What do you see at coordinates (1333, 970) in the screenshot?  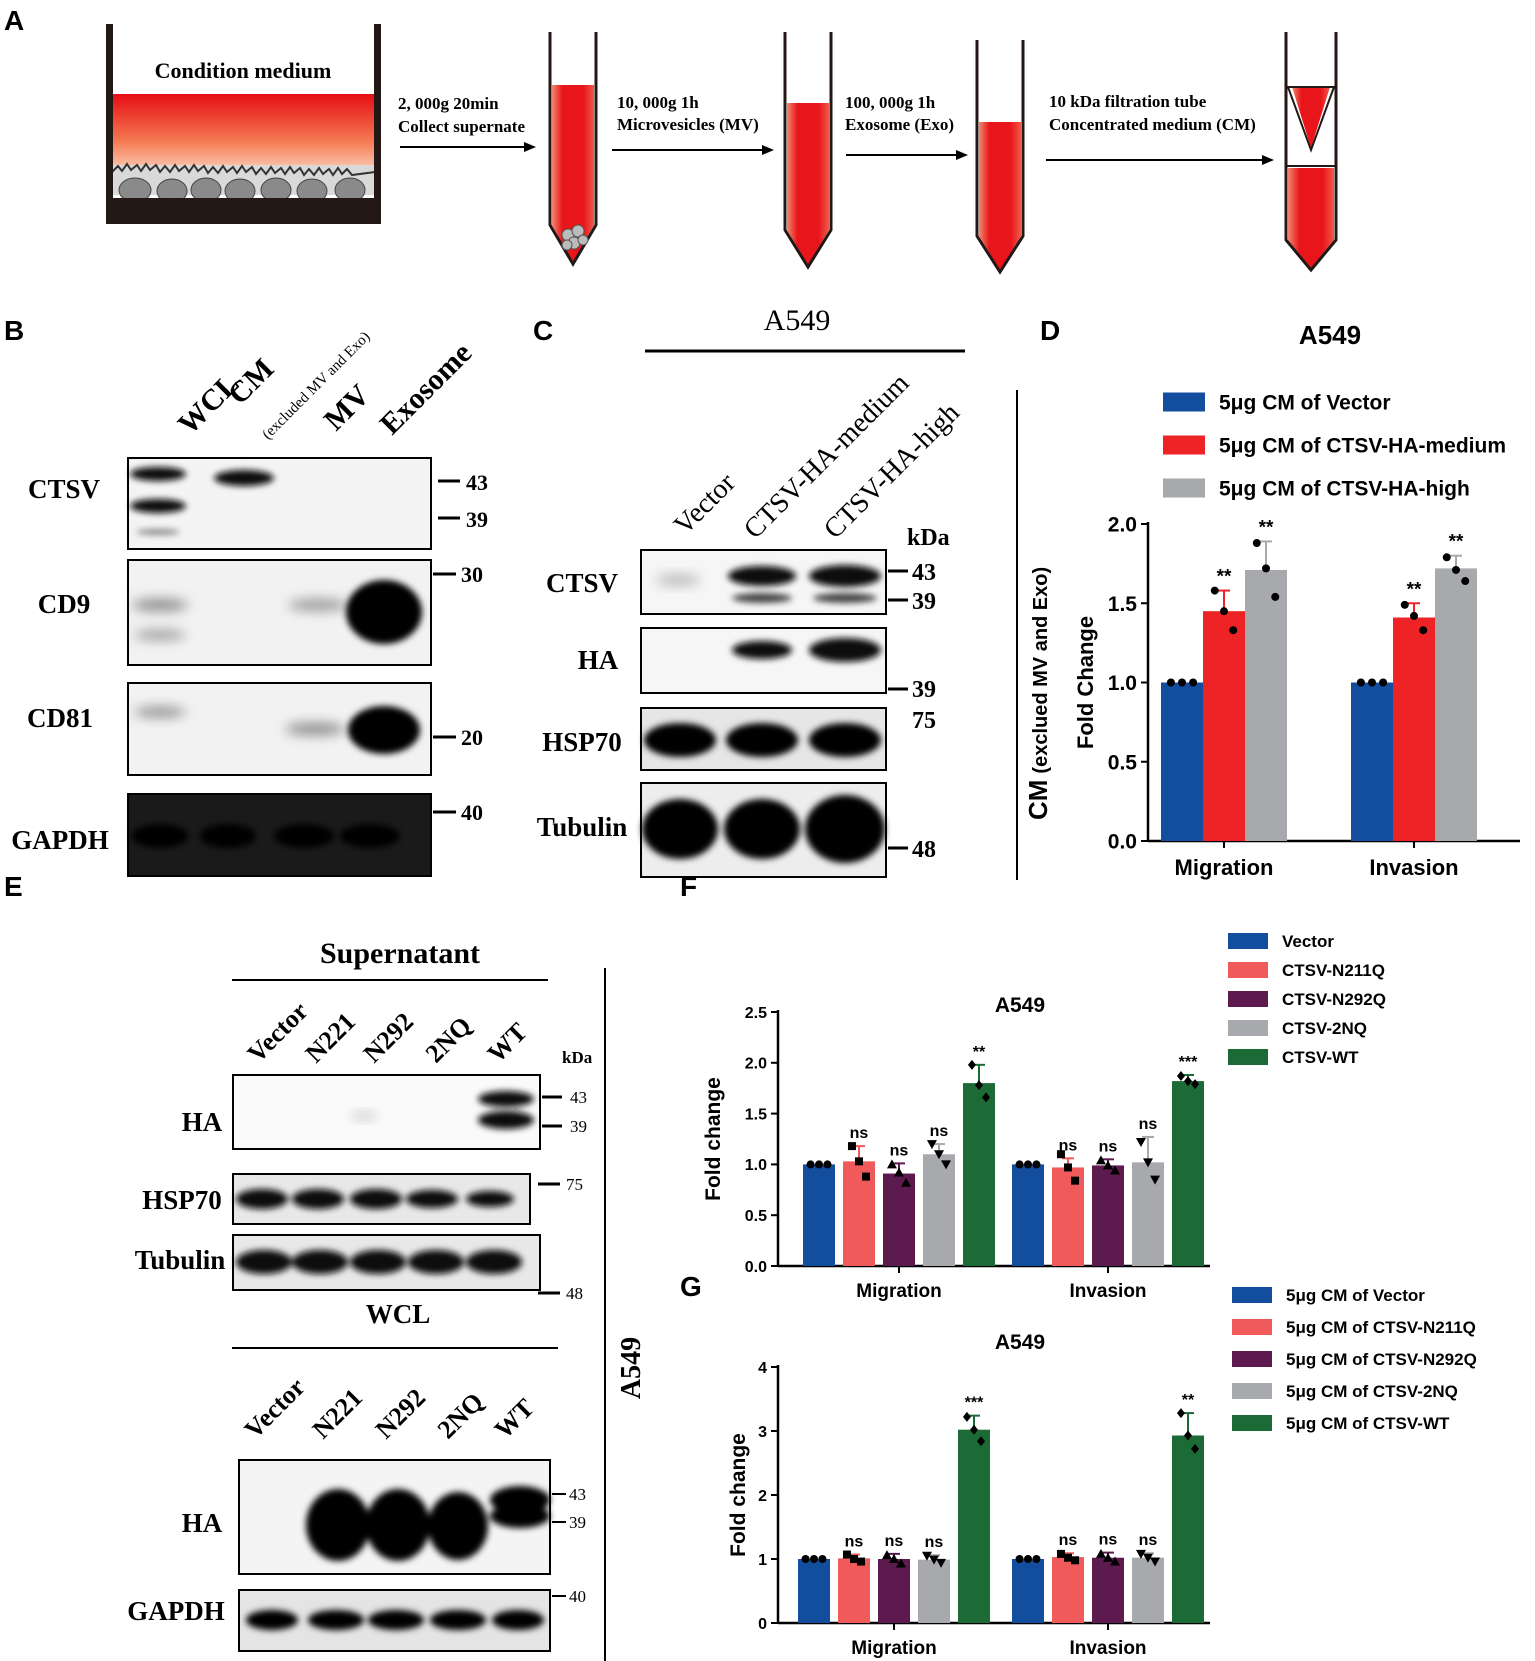 I see `legend-label: CTSV-N211Q` at bounding box center [1333, 970].